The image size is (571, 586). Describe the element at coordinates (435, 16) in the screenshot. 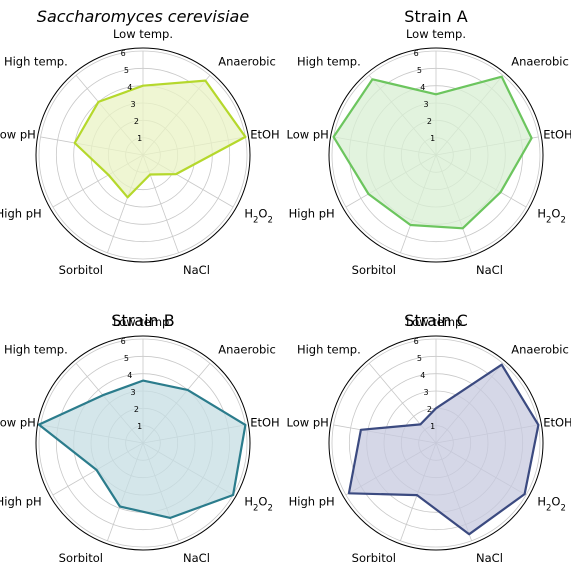

I see `subplot-title: Strain A` at that location.